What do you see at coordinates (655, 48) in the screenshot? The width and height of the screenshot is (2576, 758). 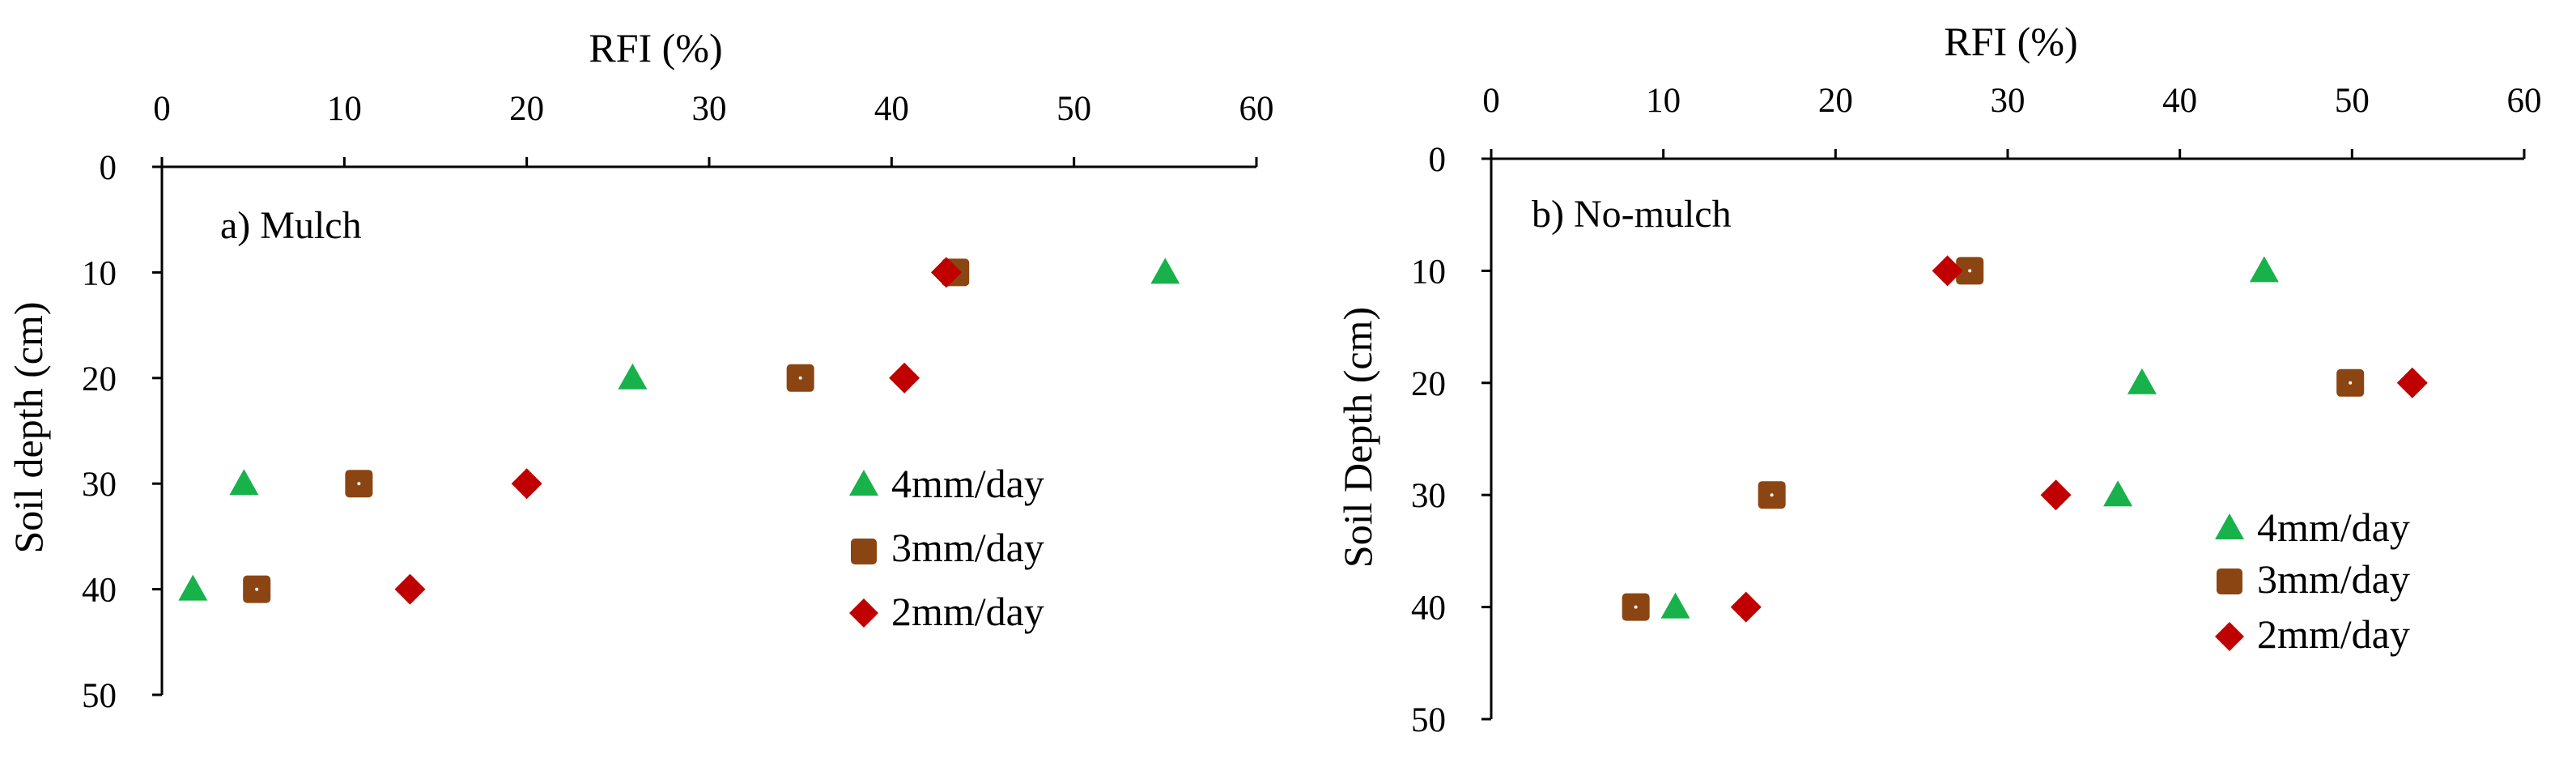 I see `panel-a-x-axis-title: RFI (%)` at bounding box center [655, 48].